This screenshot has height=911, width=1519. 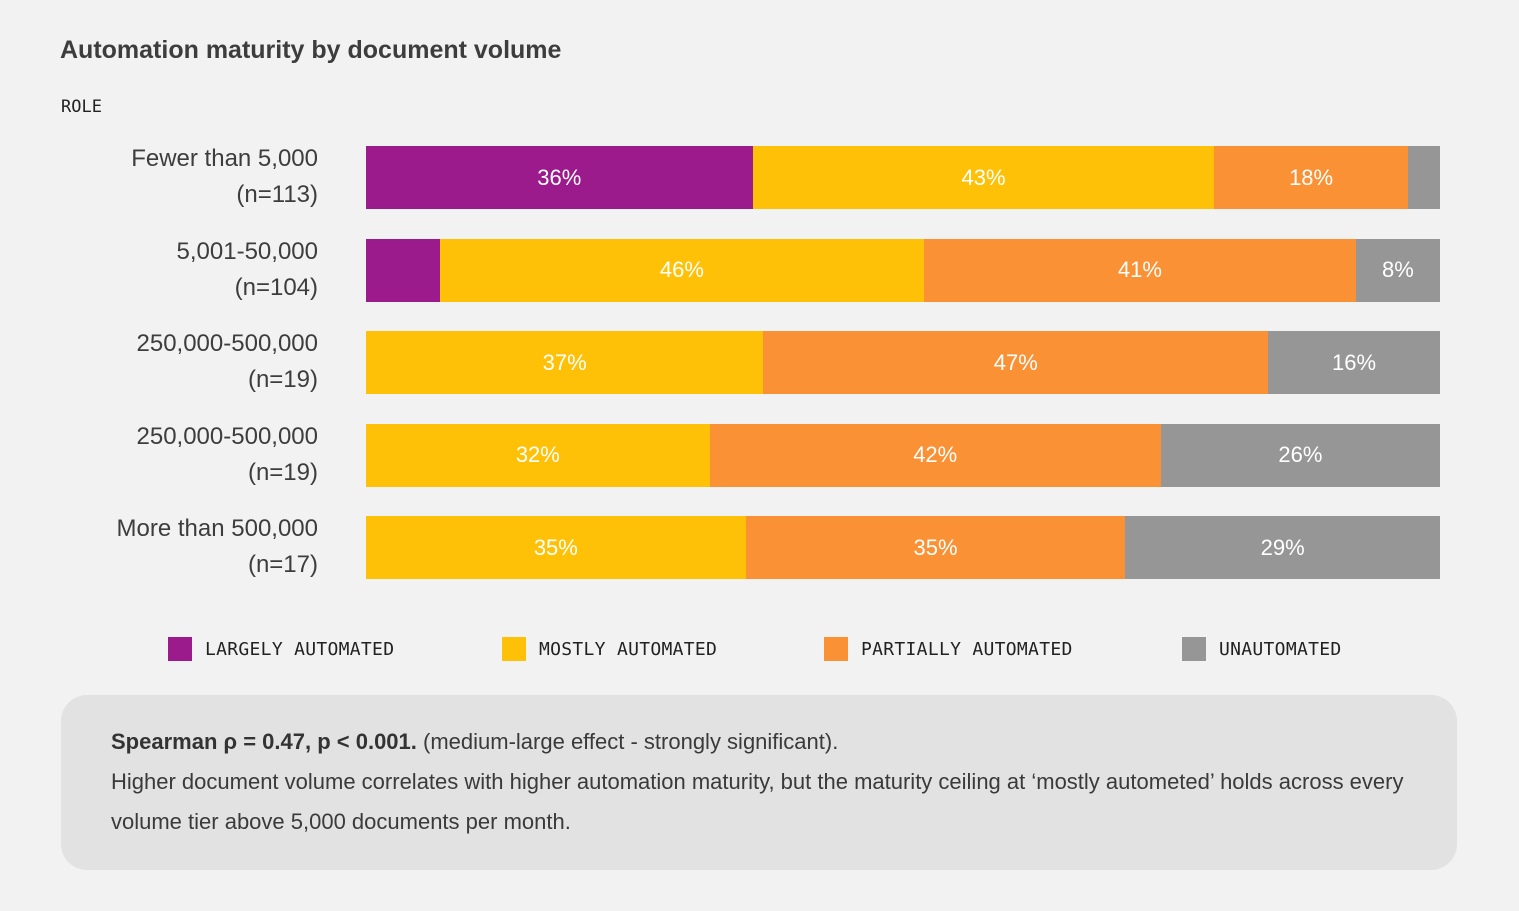 I want to click on bar-segment: 46%, so click(x=682, y=270).